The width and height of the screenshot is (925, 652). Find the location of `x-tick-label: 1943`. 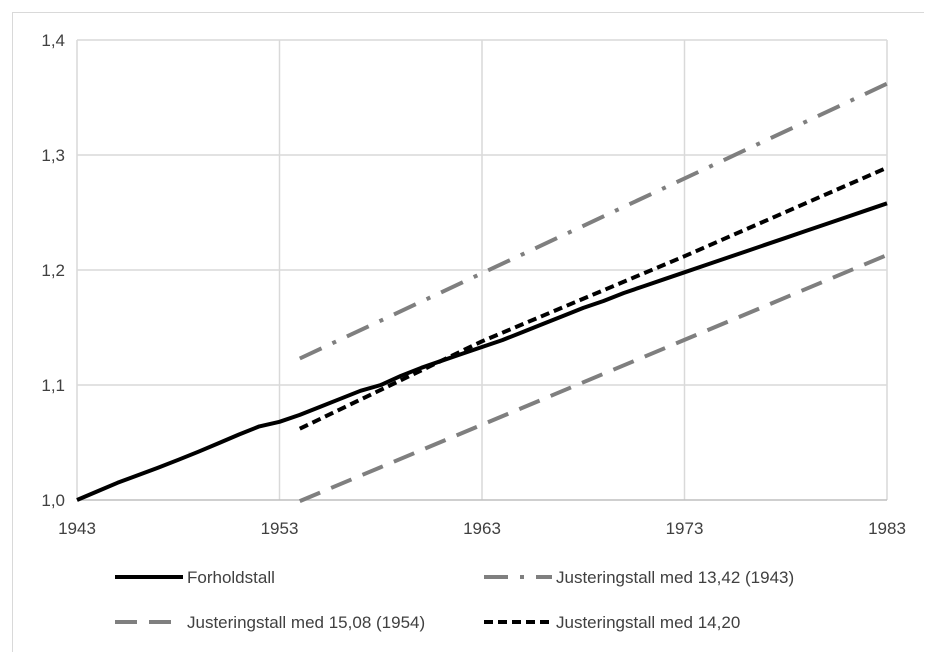

x-tick-label: 1943 is located at coordinates (77, 528).